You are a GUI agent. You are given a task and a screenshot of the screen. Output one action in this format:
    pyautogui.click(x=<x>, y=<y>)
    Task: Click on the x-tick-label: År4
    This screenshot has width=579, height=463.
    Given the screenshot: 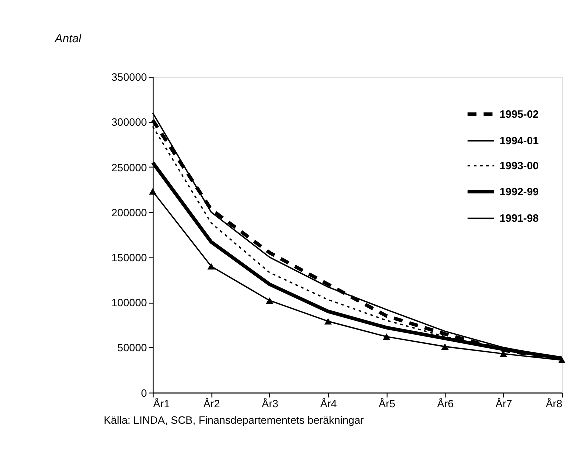 What is the action you would take?
    pyautogui.click(x=329, y=403)
    